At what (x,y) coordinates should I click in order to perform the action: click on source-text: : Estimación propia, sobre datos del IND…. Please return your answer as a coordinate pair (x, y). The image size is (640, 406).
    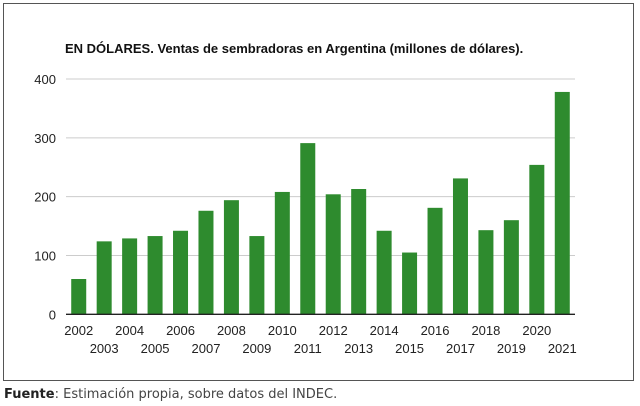
    Looking at the image, I should click on (196, 394).